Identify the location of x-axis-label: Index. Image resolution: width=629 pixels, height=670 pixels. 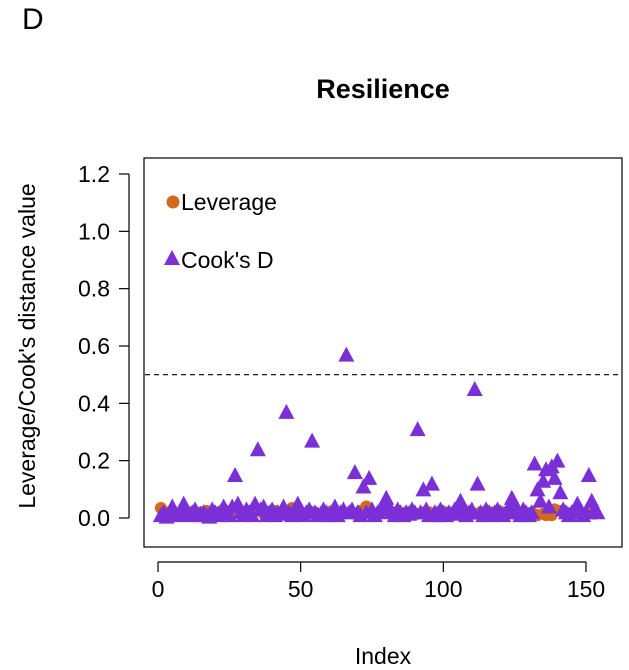
(383, 656).